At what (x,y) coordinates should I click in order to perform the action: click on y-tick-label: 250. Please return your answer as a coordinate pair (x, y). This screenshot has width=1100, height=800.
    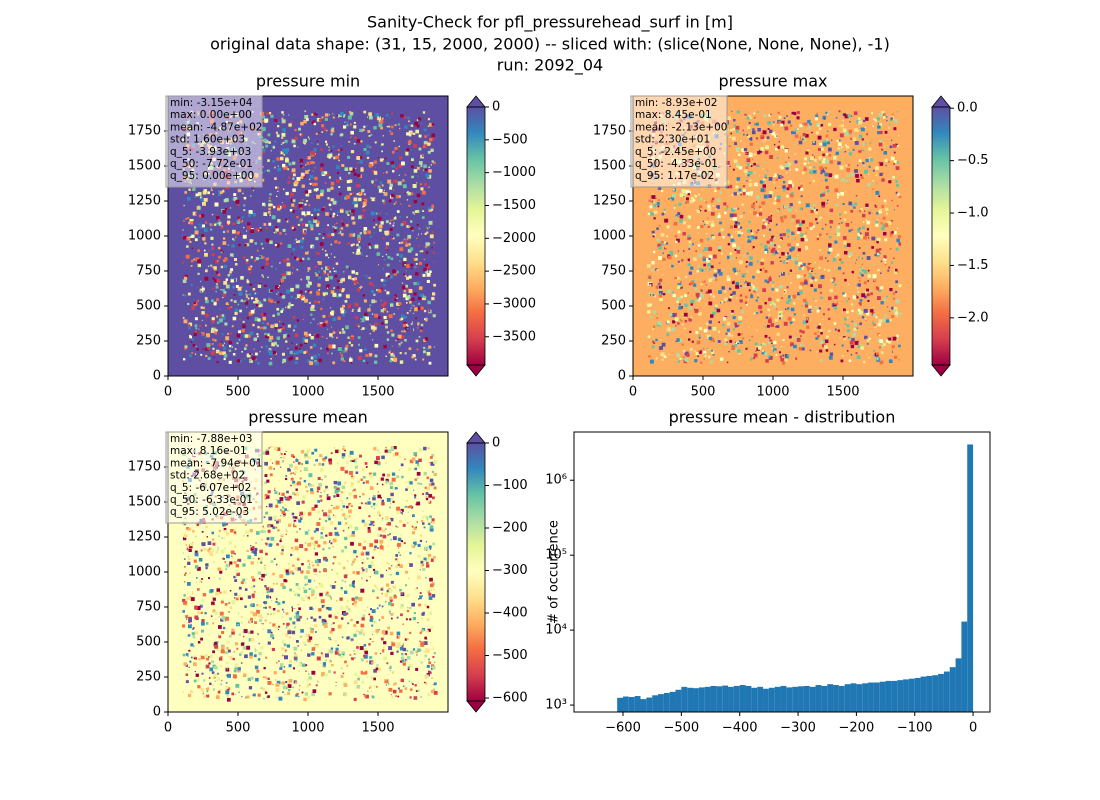
    Looking at the image, I should click on (148, 341).